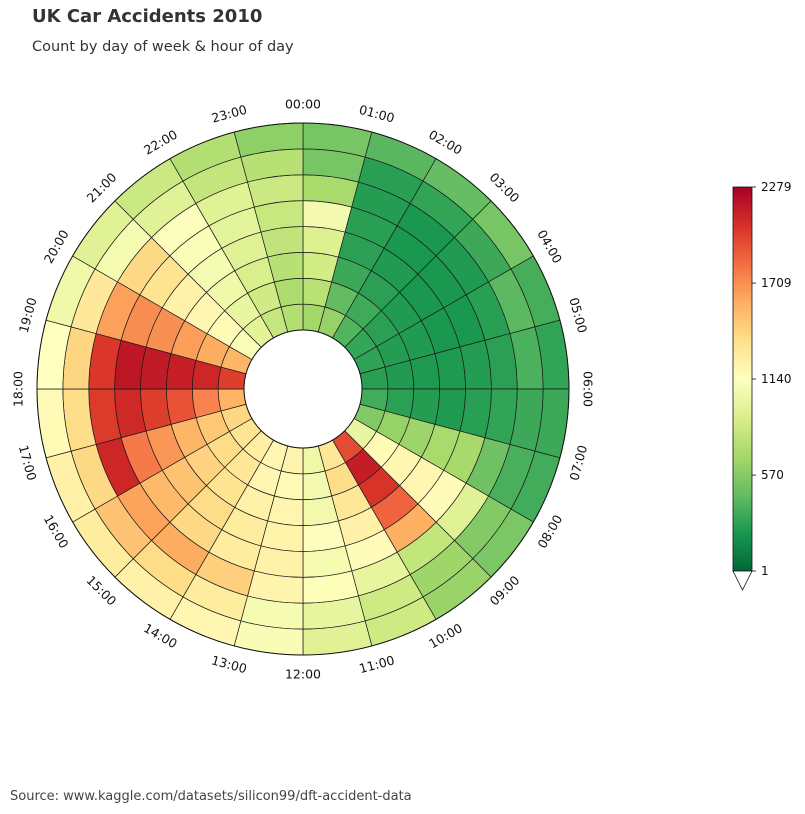  Describe the element at coordinates (772, 475) in the screenshot. I see `colorbar-tick-label: 570` at that location.